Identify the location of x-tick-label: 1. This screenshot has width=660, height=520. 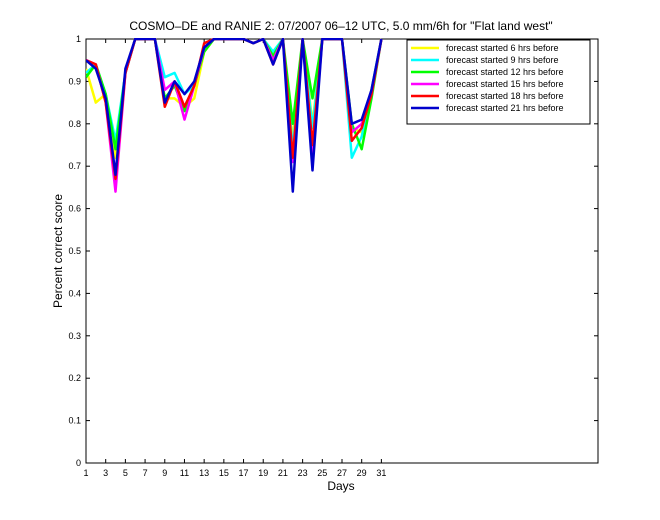
(85, 473).